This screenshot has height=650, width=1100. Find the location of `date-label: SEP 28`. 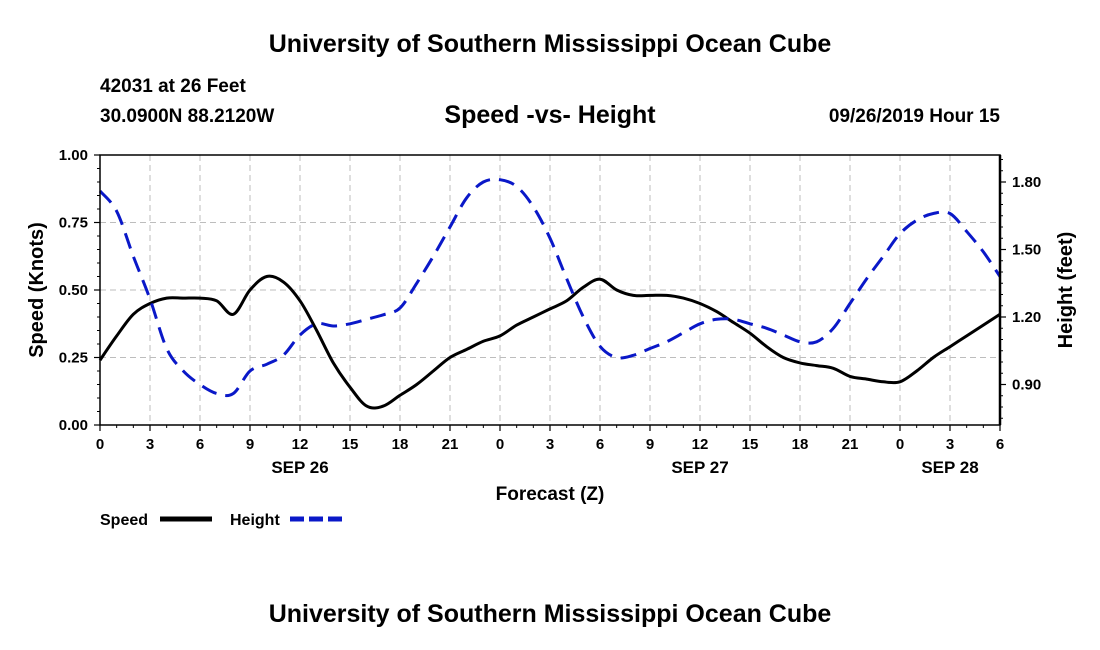

date-label: SEP 28 is located at coordinates (949, 467).